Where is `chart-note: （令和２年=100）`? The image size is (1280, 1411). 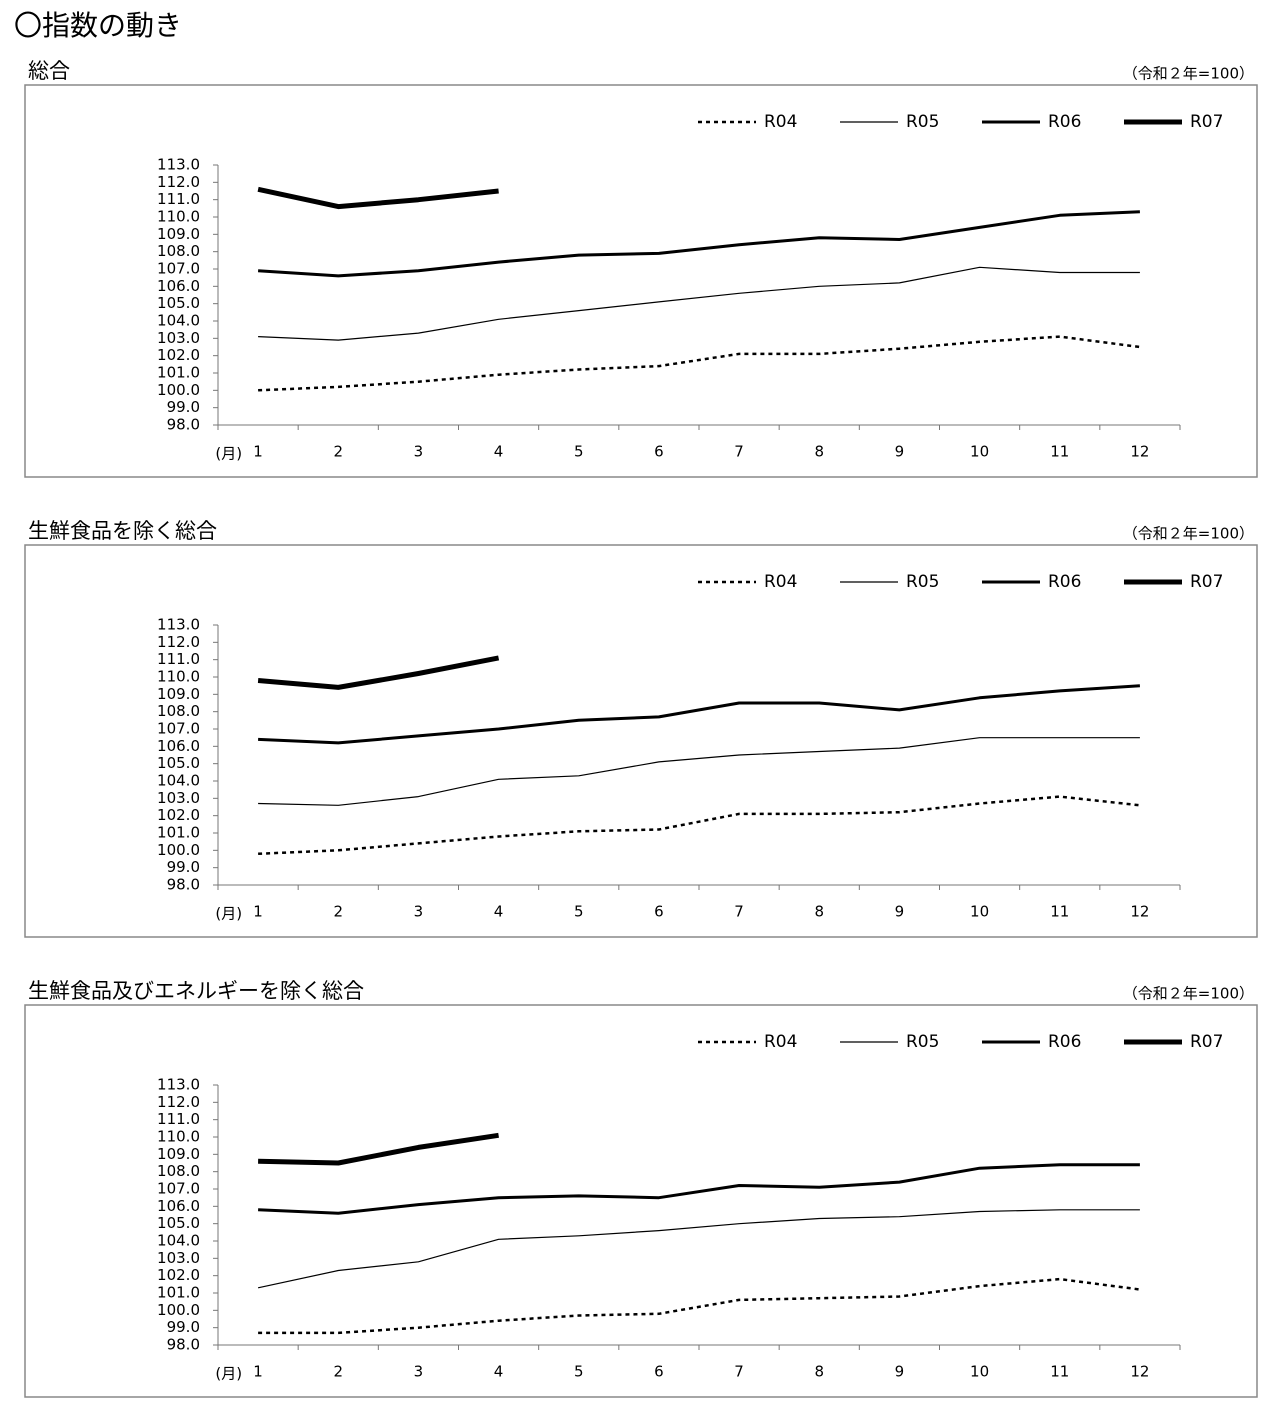
chart-note: （令和２年=100） is located at coordinates (1188, 994).